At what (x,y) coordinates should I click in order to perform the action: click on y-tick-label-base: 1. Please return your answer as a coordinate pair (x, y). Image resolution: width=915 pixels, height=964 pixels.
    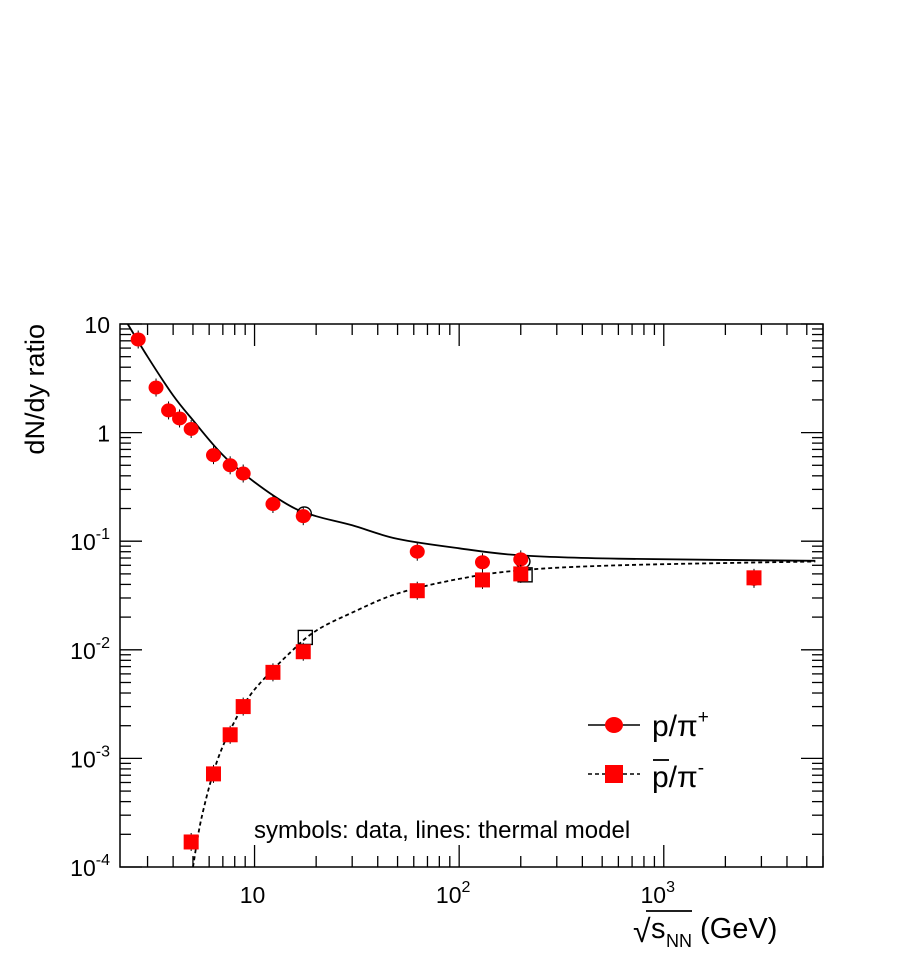
    Looking at the image, I should click on (103, 434).